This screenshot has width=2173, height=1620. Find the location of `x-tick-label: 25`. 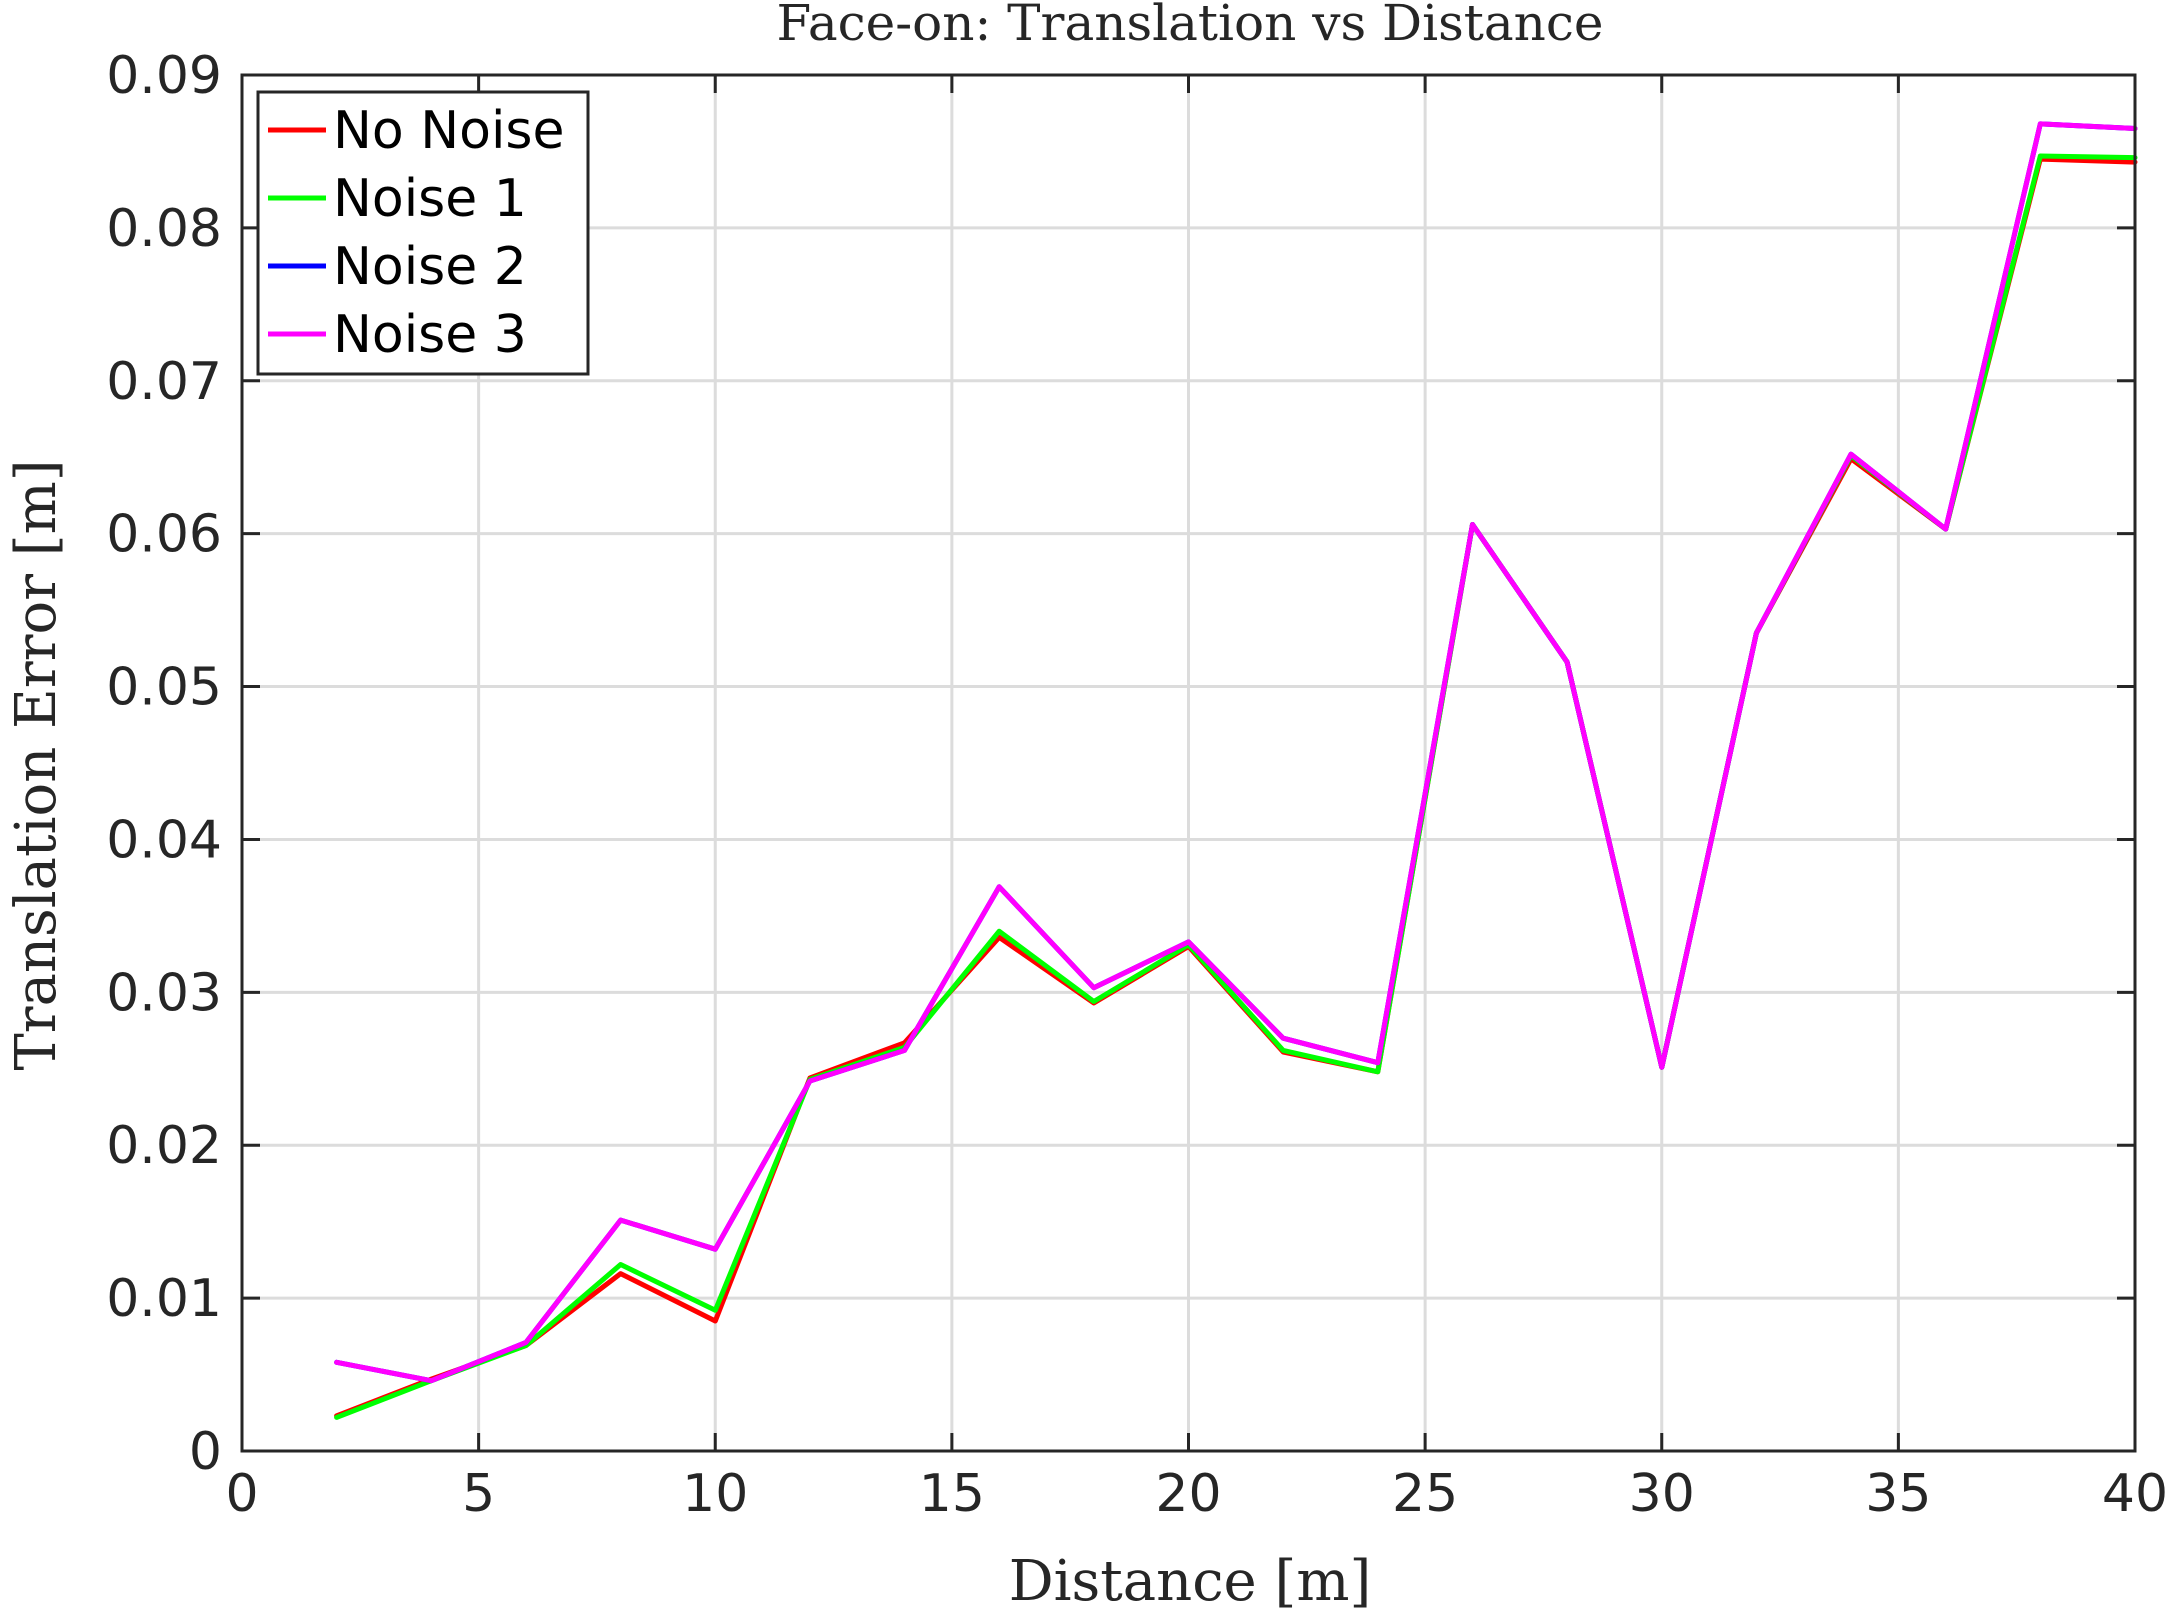

x-tick-label: 25 is located at coordinates (1425, 1494).